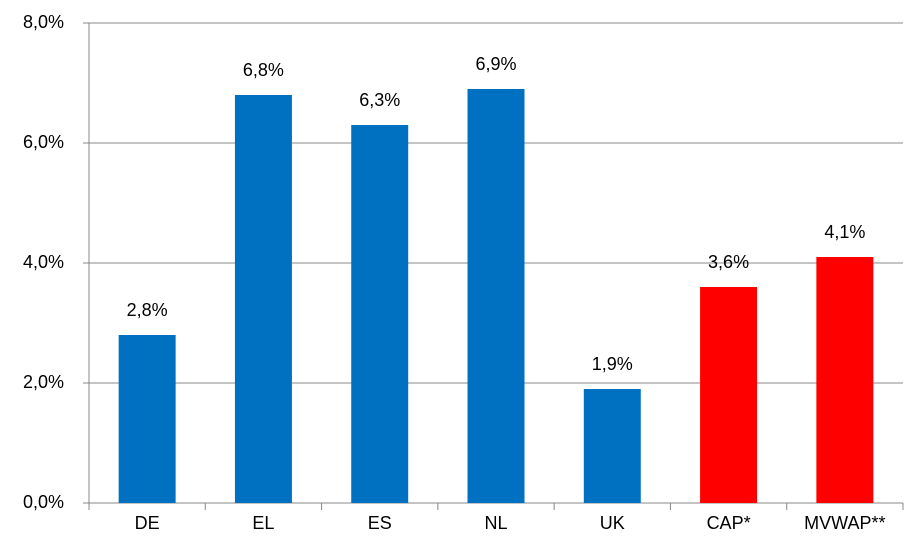 The image size is (918, 547). What do you see at coordinates (147, 310) in the screenshot?
I see `value-label: 2,8%` at bounding box center [147, 310].